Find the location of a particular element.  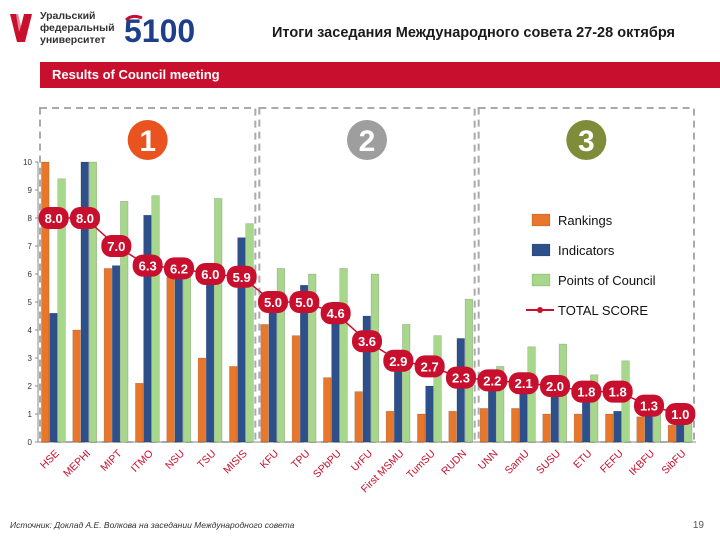

score-label-text: 1.0 is located at coordinates (680, 414).